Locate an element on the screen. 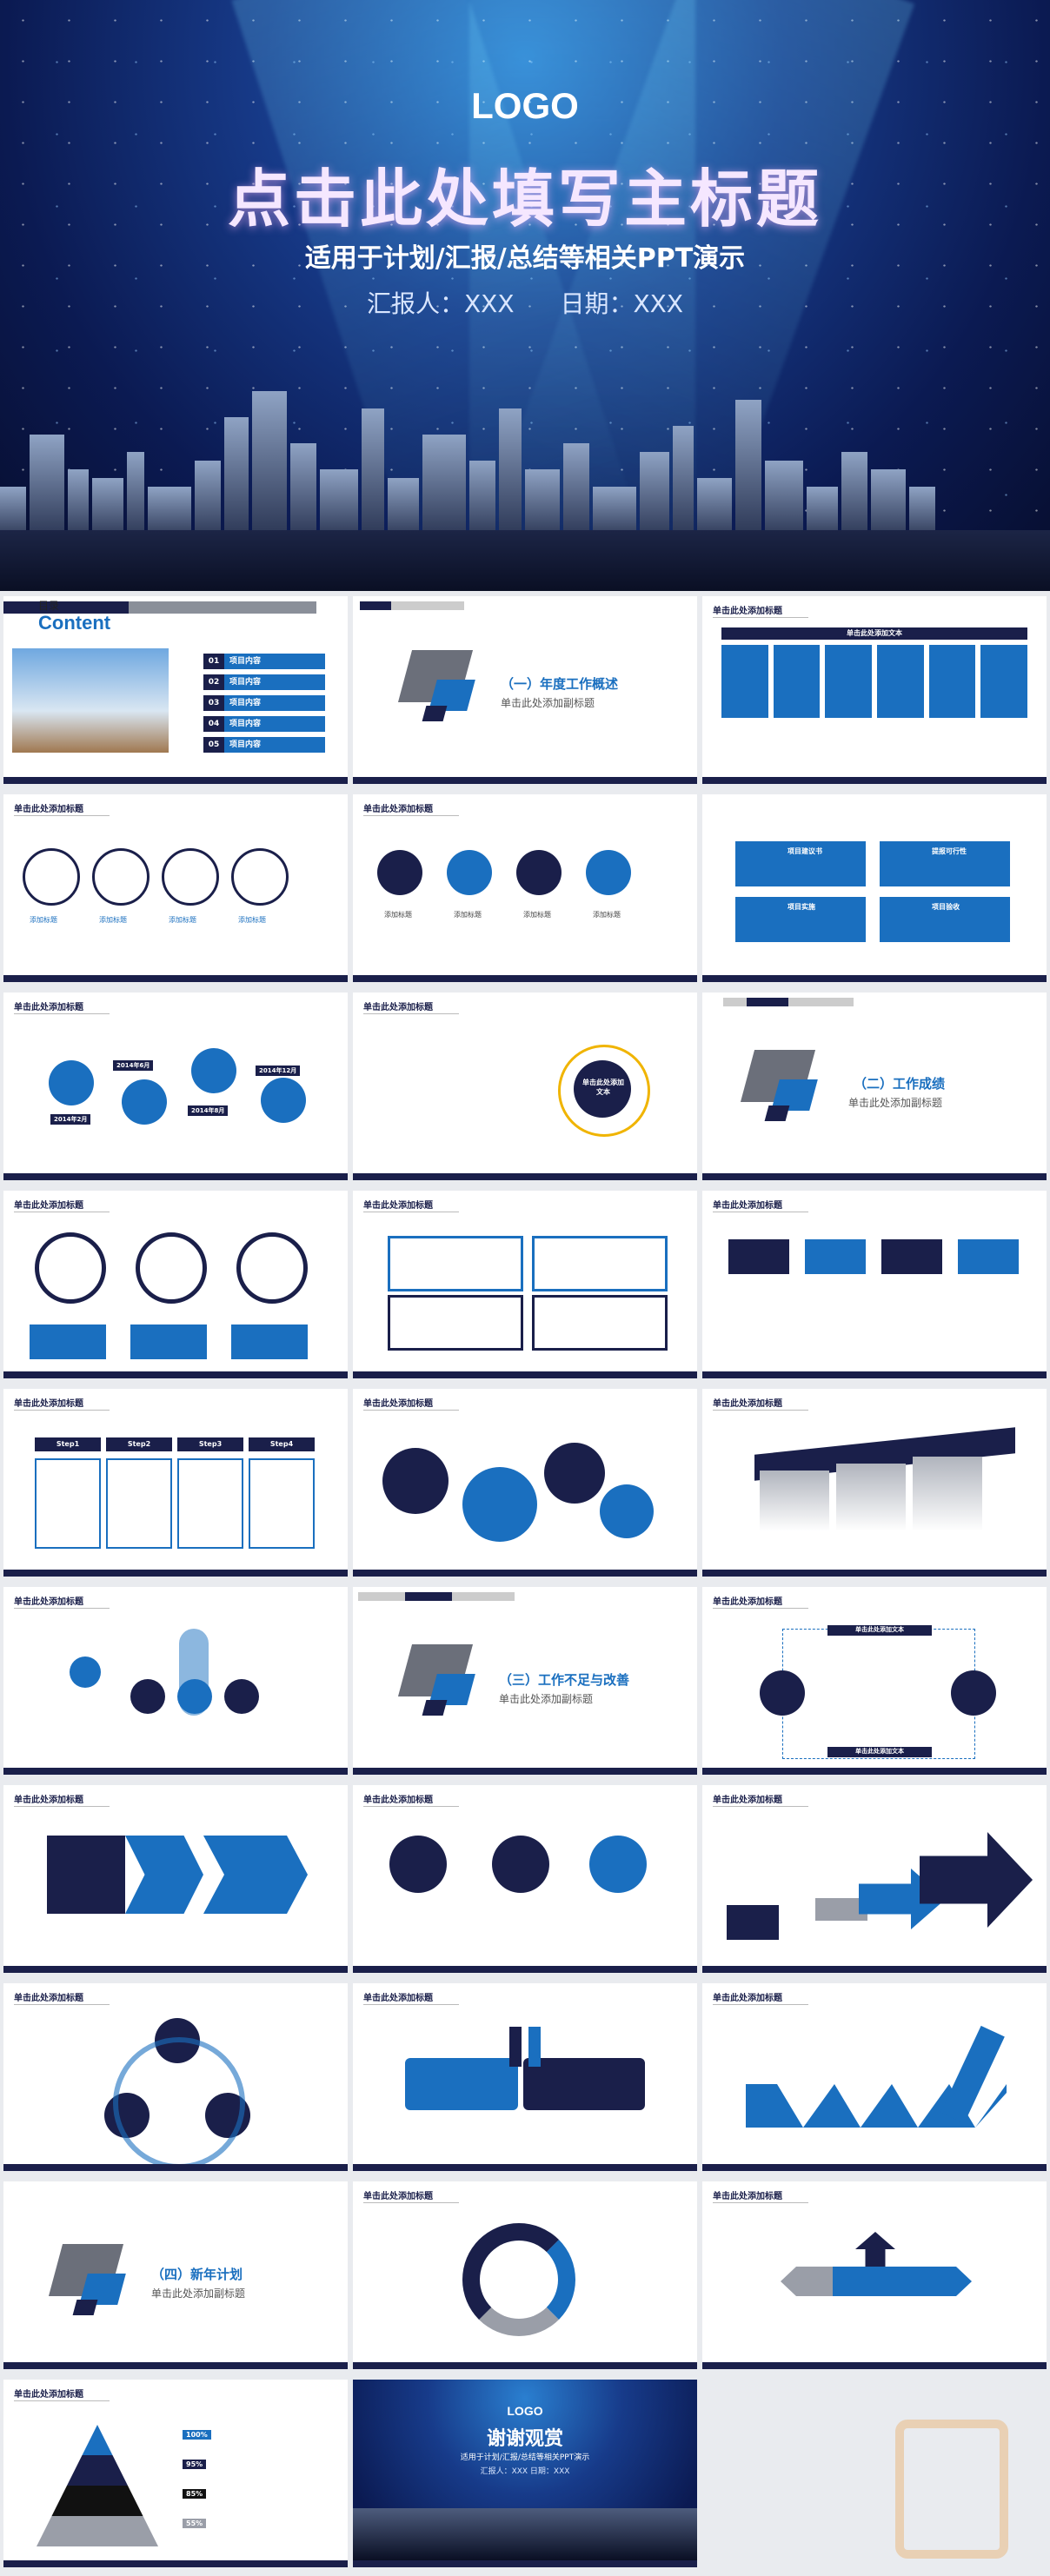 The height and width of the screenshot is (2576, 1050). toc-item: 03 项目内容 is located at coordinates (264, 703).